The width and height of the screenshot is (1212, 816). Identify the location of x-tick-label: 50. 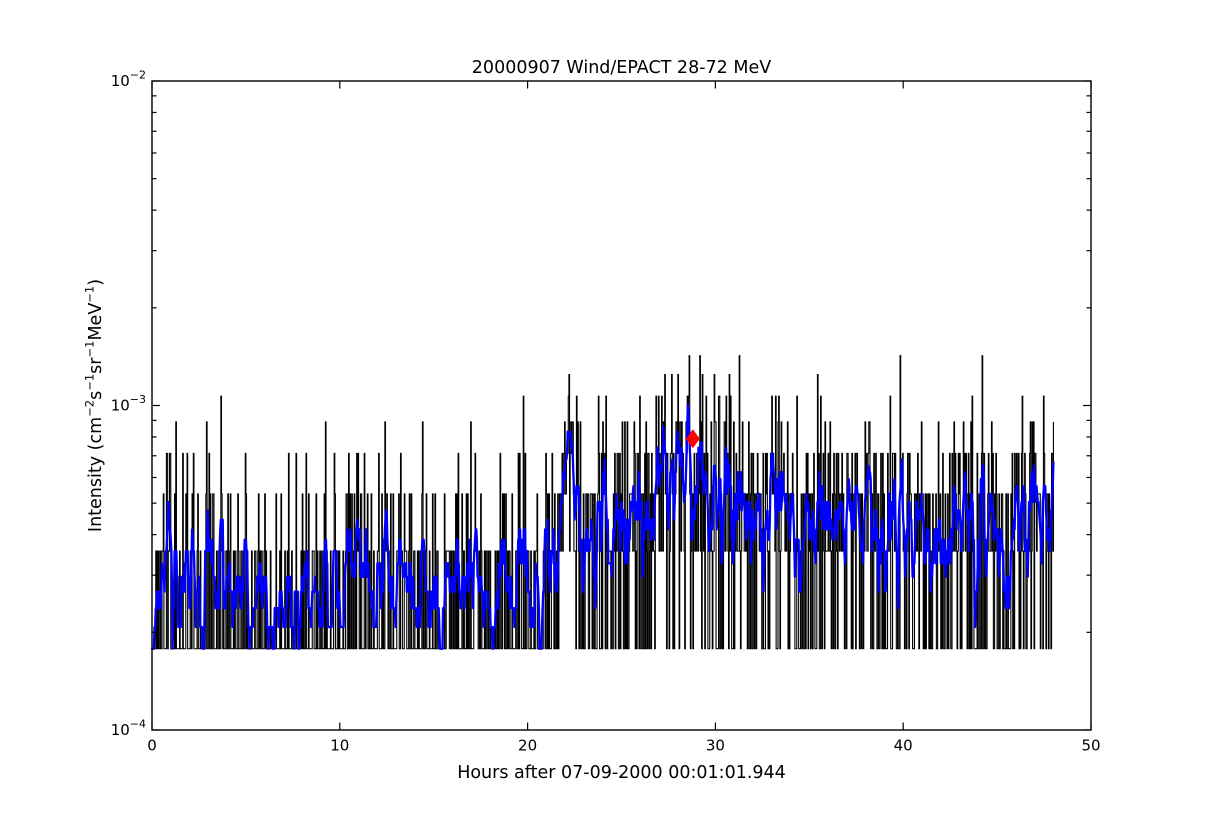
(1090, 746).